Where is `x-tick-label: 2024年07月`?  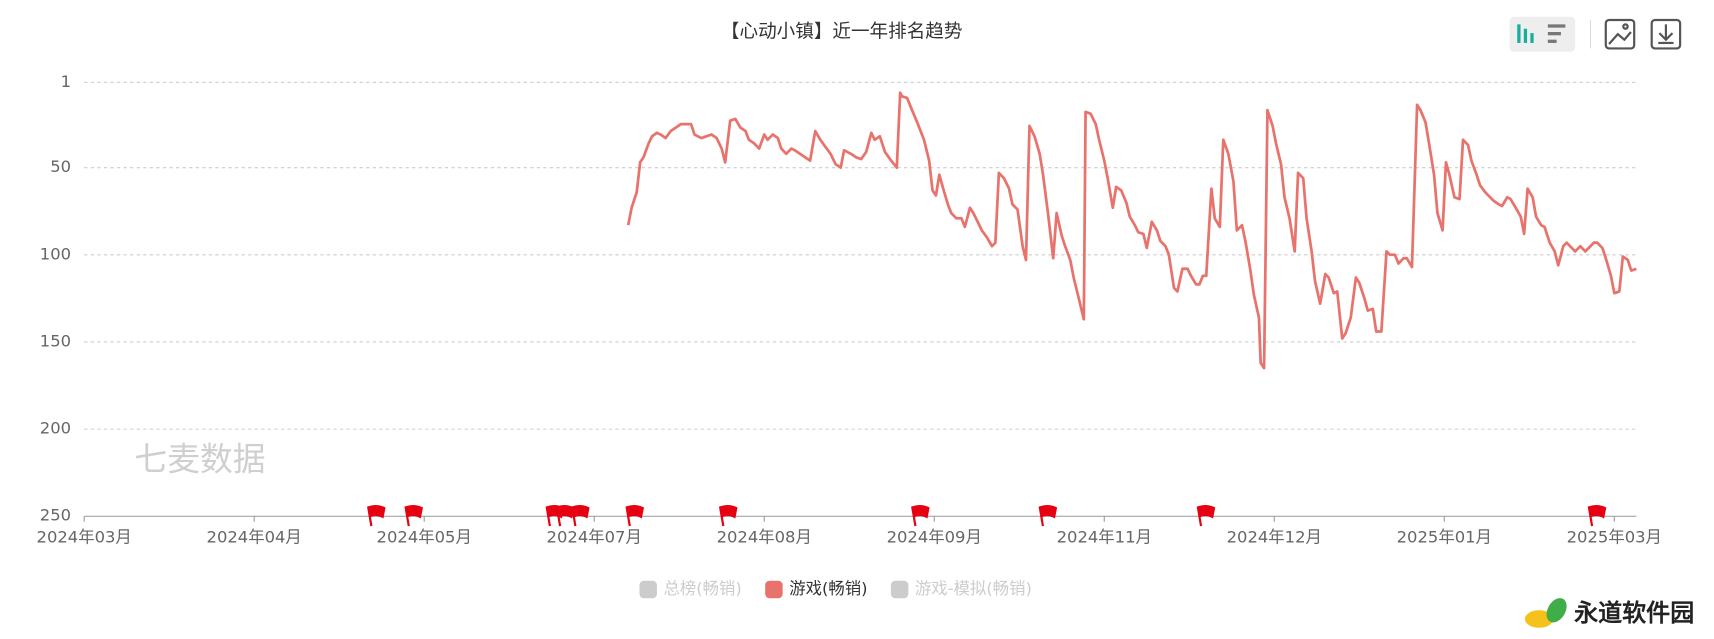
x-tick-label: 2024年07月 is located at coordinates (594, 537).